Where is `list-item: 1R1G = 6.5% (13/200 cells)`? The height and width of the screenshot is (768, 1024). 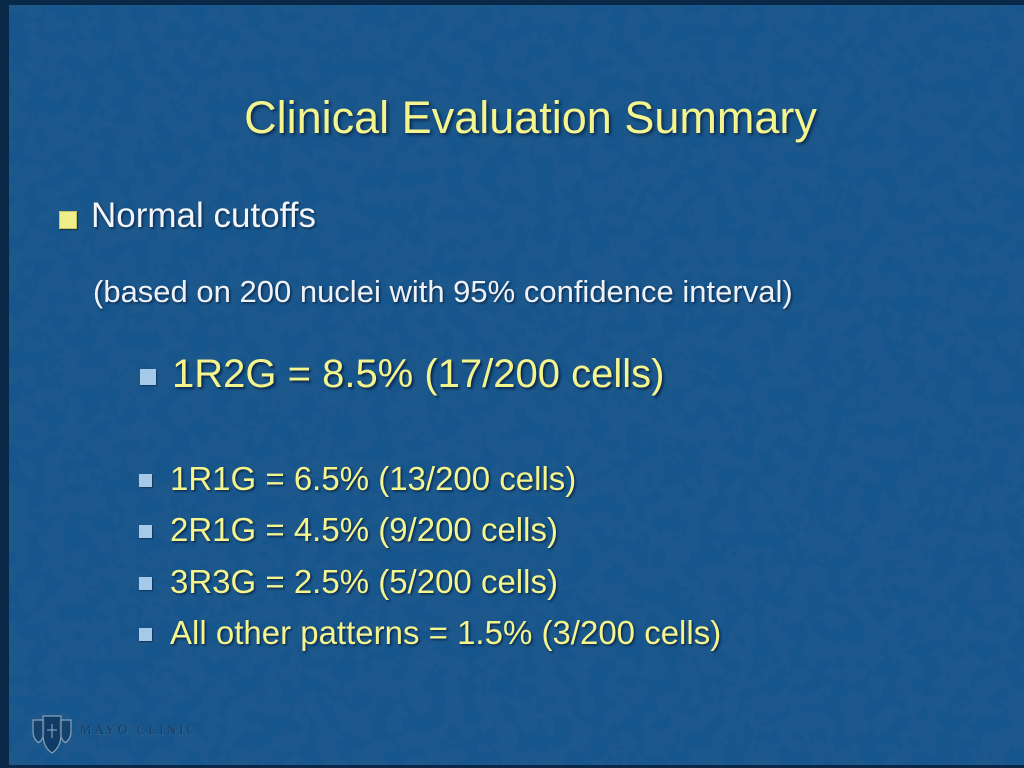 list-item: 1R1G = 6.5% (13/200 cells) is located at coordinates (357, 479).